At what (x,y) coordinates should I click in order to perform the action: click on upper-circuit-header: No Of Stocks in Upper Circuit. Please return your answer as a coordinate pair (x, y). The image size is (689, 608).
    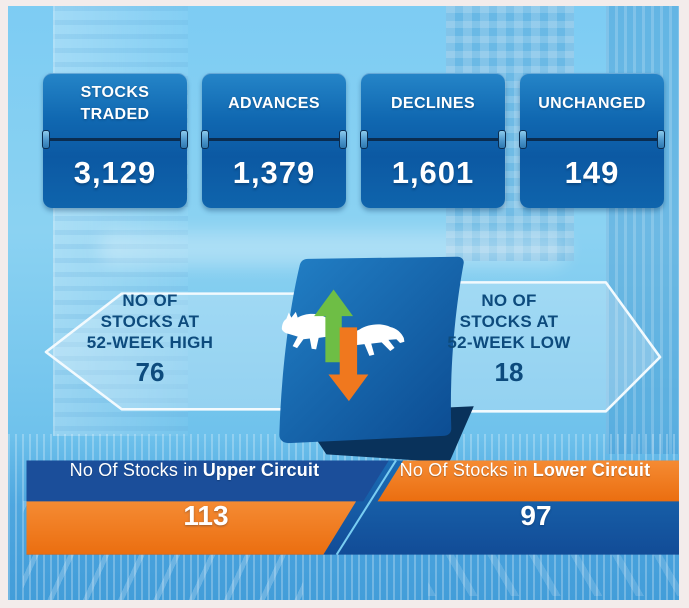
    Looking at the image, I should click on (194, 470).